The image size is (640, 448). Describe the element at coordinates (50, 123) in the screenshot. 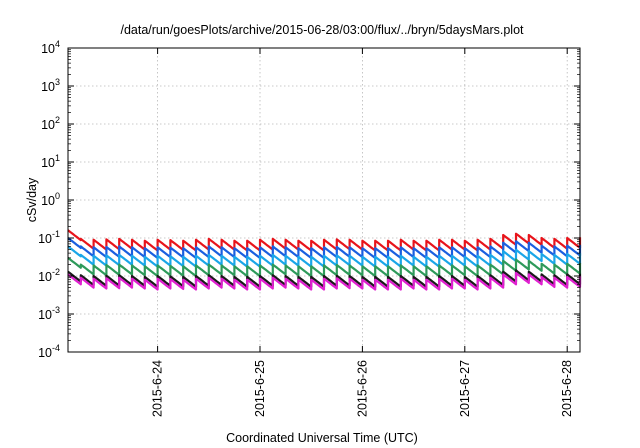

I see `y-tick-label: 10²` at that location.